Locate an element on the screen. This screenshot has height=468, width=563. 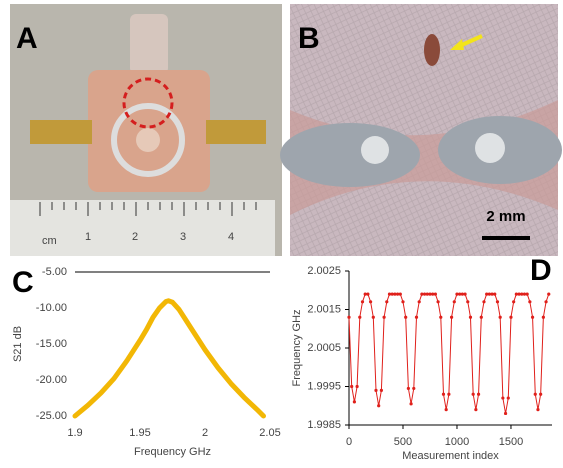
ruler-label: 3 is located at coordinates (183, 237).